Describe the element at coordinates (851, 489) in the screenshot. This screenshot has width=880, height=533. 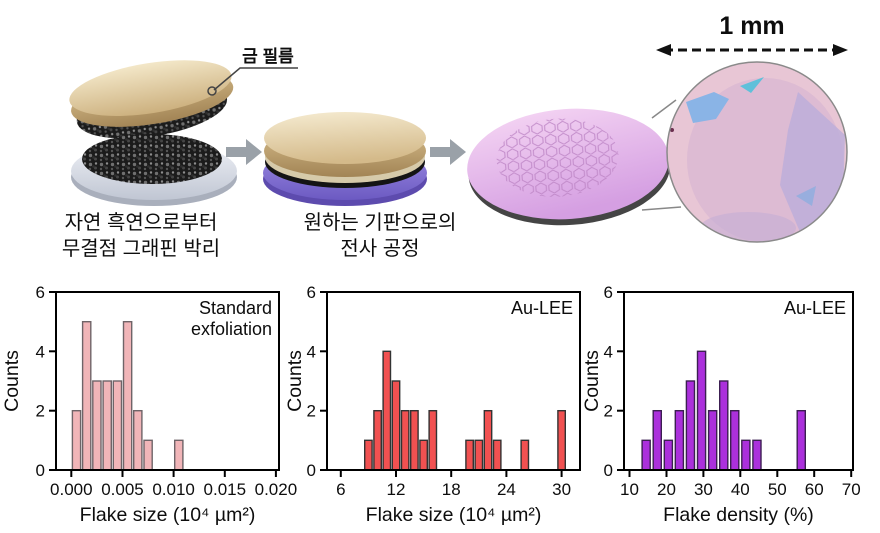
I see `x-tick-label: 70` at that location.